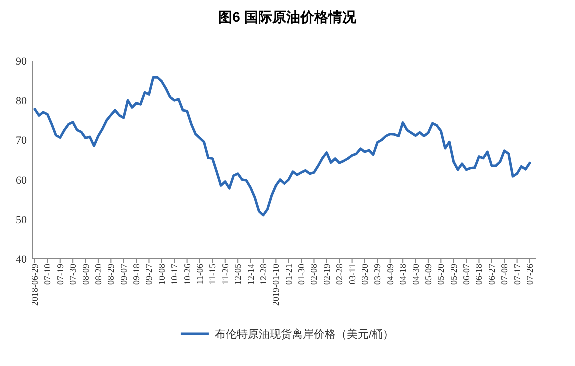 The height and width of the screenshot is (366, 575). I want to click on x-tick-label: 11-06, so click(200, 274).